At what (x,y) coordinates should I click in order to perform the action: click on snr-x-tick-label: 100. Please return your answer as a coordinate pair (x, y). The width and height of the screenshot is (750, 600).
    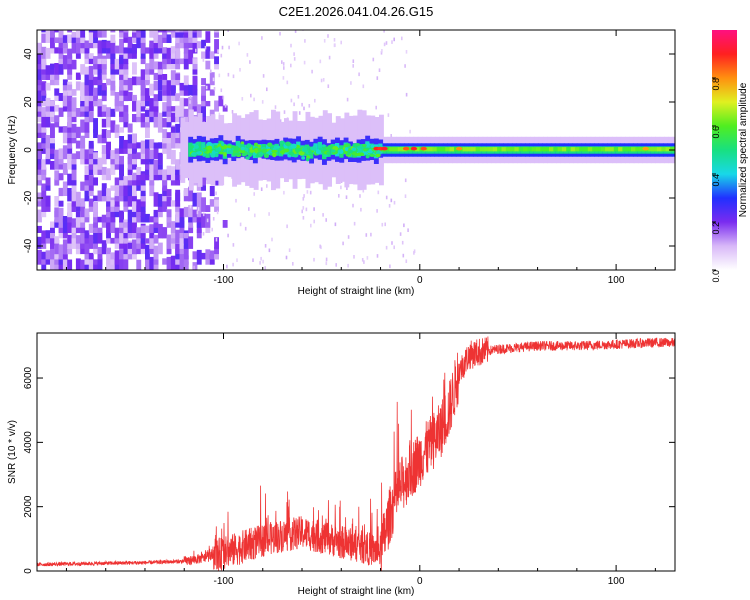
    Looking at the image, I should click on (616, 581).